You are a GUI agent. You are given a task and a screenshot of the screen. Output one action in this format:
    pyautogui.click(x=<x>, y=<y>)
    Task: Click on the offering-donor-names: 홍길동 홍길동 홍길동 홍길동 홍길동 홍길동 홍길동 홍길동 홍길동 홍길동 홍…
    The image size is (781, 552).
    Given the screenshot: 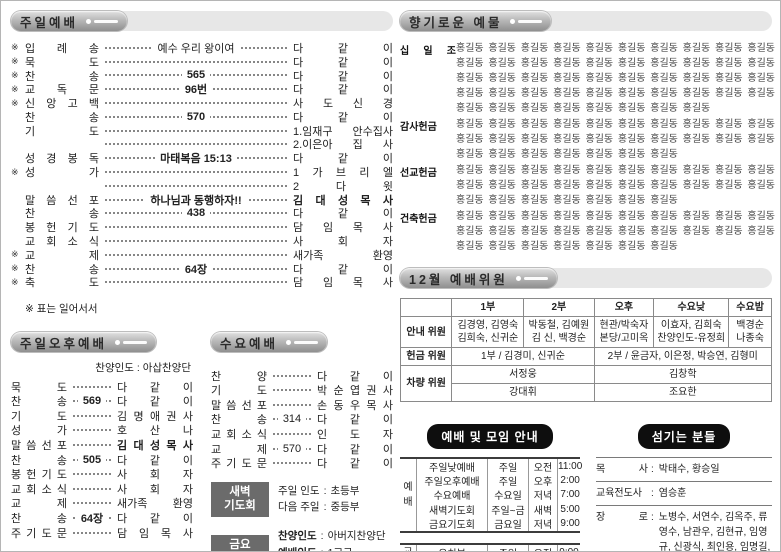 What is the action you would take?
    pyautogui.click(x=615, y=78)
    